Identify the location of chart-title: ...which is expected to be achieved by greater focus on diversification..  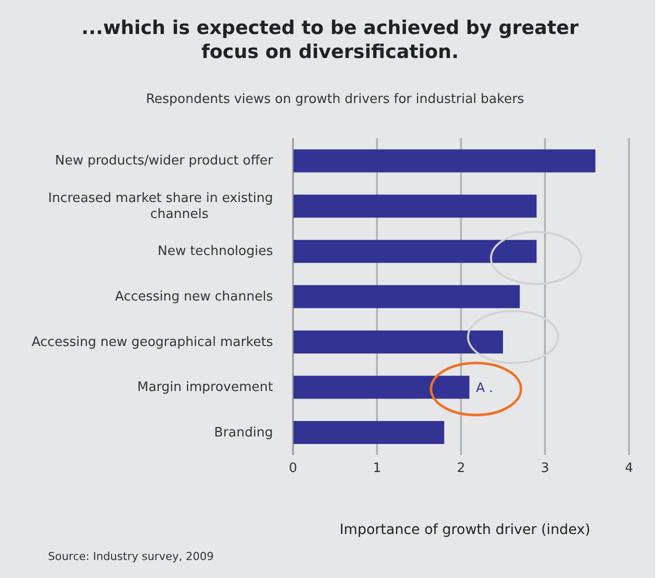
(330, 40).